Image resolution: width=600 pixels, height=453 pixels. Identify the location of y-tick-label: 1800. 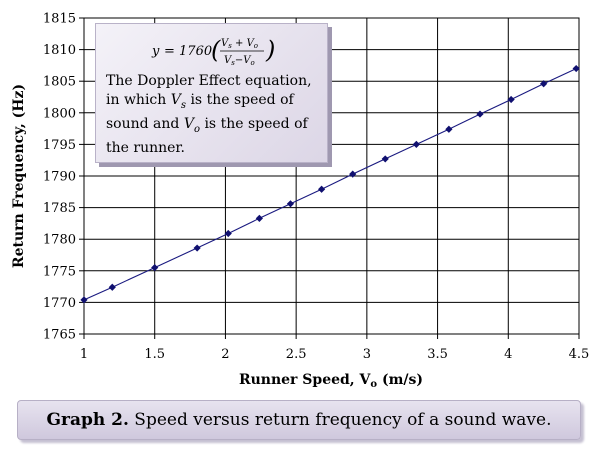
(59, 113).